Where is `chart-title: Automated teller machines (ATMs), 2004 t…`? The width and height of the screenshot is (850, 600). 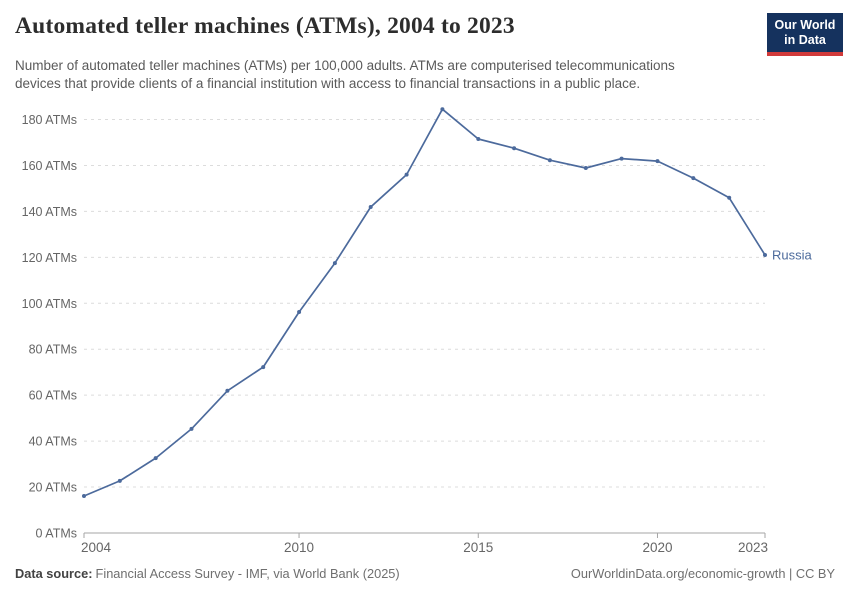
chart-title: Automated teller machines (ATMs), 2004 t… is located at coordinates (265, 26).